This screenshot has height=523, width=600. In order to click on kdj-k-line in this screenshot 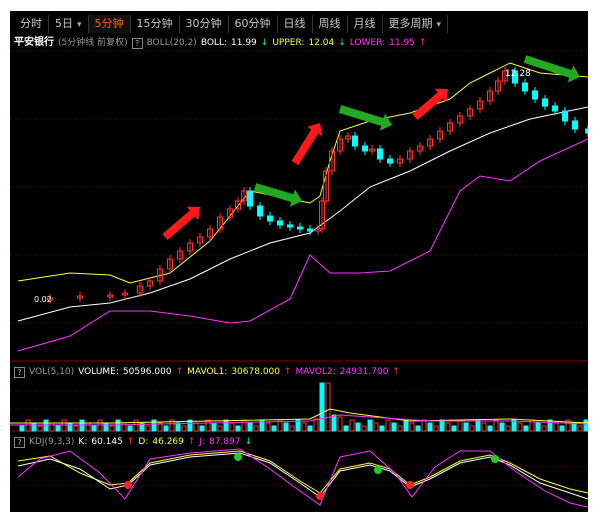, I will do `click(302, 476)`.